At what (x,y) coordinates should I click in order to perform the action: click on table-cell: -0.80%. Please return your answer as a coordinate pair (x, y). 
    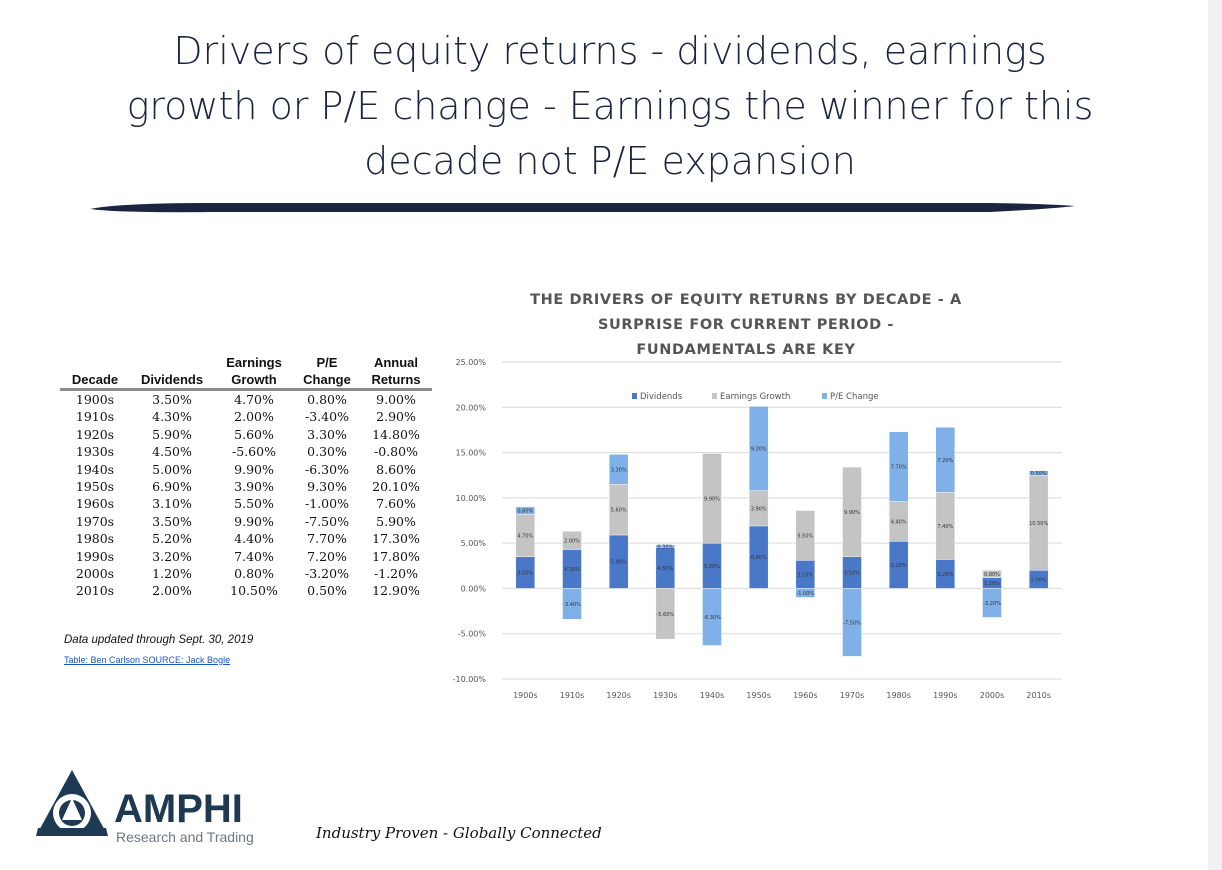
    Looking at the image, I should click on (396, 452).